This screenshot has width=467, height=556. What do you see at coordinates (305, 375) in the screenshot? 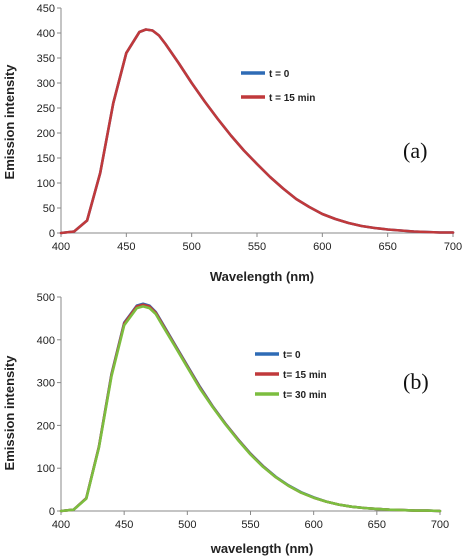
I see `chart-b-legend-label-1: t= 15 min` at bounding box center [305, 375].